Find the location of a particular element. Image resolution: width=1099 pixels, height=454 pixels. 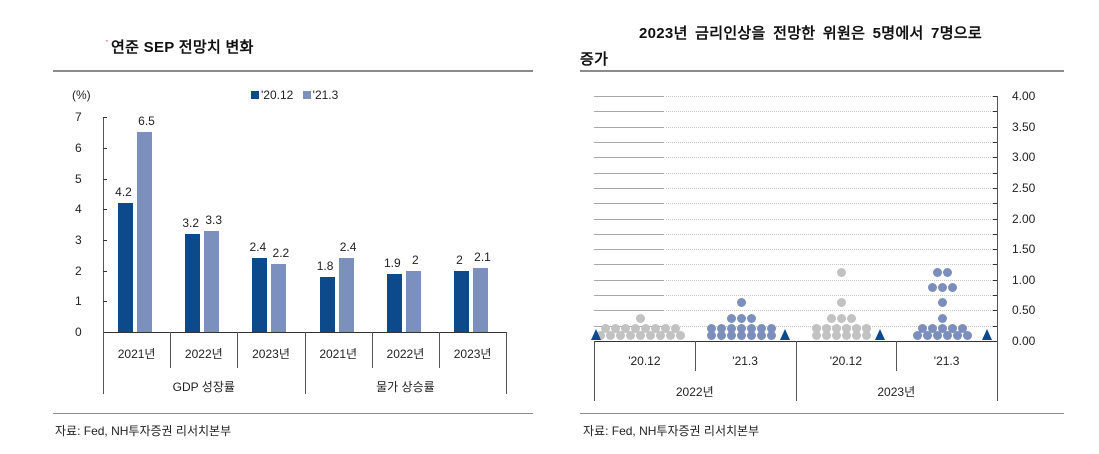

median-triangle-icon is located at coordinates (596, 334).